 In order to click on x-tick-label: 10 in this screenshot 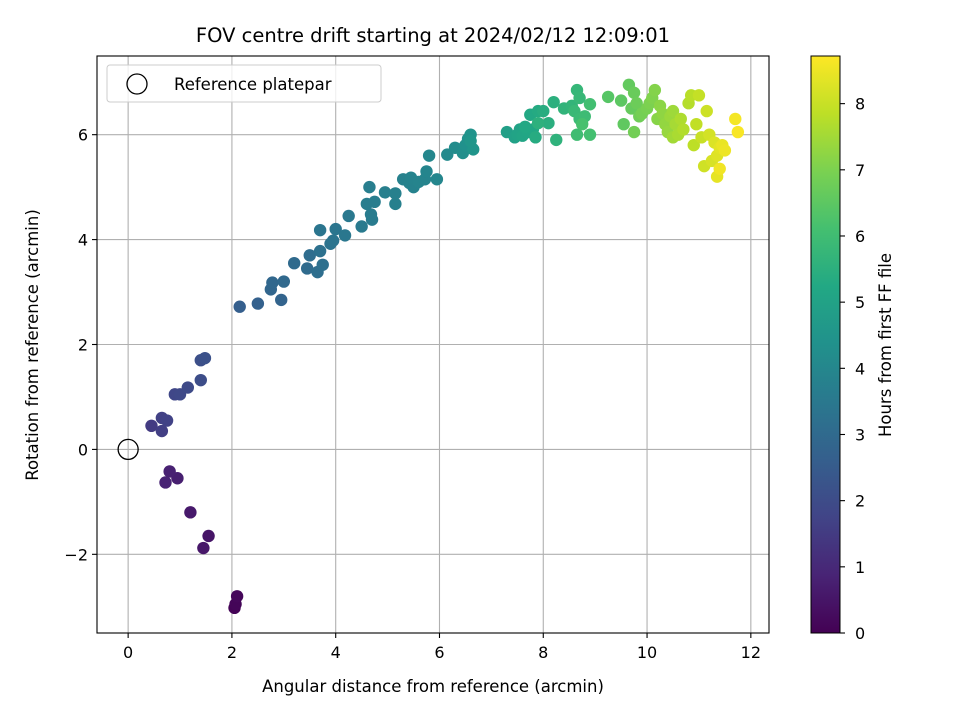, I will do `click(647, 652)`.